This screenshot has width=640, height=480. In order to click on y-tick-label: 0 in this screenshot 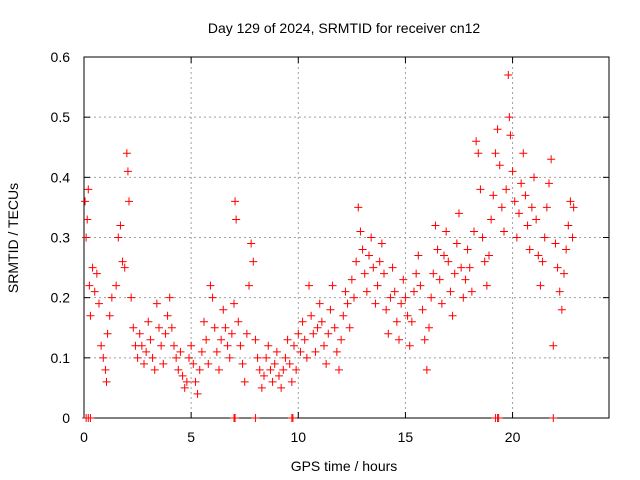, I will do `click(66, 418)`.